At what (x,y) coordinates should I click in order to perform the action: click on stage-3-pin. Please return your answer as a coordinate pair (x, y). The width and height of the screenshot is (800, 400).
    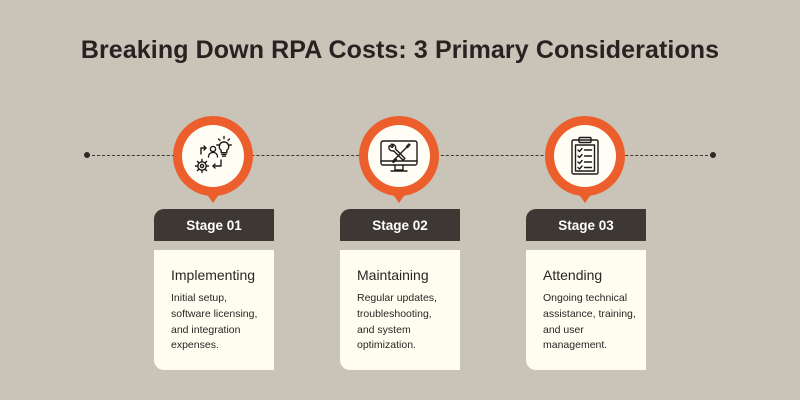
    Looking at the image, I should click on (585, 159).